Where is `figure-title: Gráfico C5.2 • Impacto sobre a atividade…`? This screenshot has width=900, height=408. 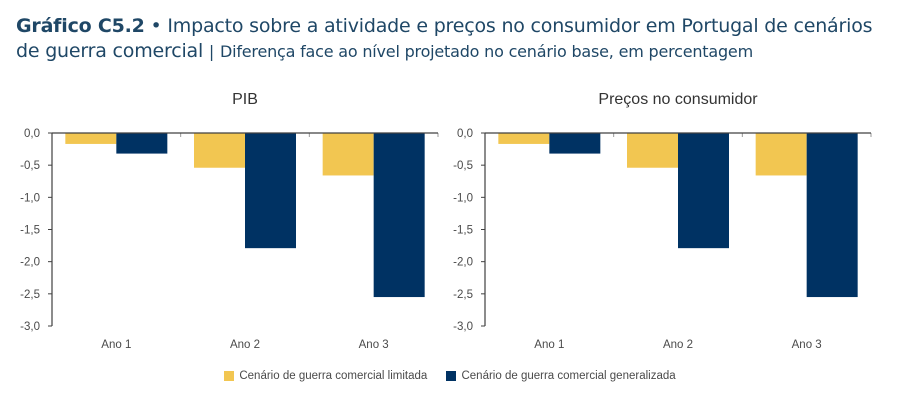 figure-title: Gráfico C5.2 • Impacto sobre a atividade… is located at coordinates (456, 39).